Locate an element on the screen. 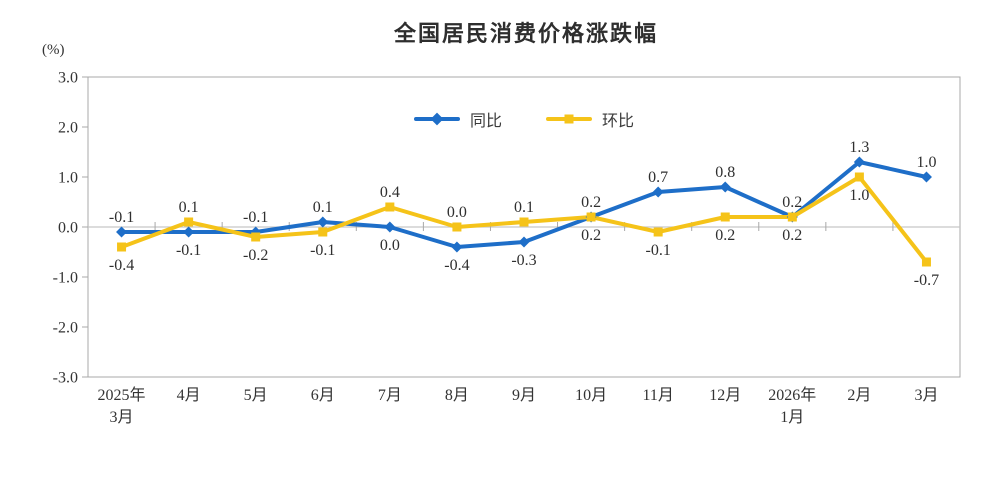 This screenshot has width=1000, height=480. data-label-yoy: -0.3 is located at coordinates (523, 260).